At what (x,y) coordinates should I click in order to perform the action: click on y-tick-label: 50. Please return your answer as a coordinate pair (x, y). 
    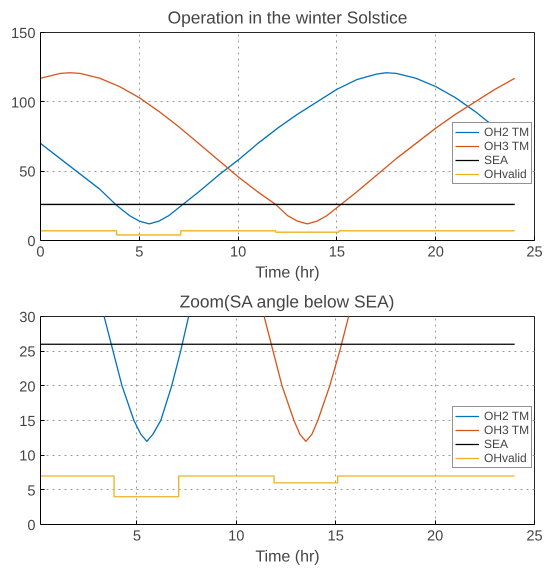
    Looking at the image, I should click on (27, 172).